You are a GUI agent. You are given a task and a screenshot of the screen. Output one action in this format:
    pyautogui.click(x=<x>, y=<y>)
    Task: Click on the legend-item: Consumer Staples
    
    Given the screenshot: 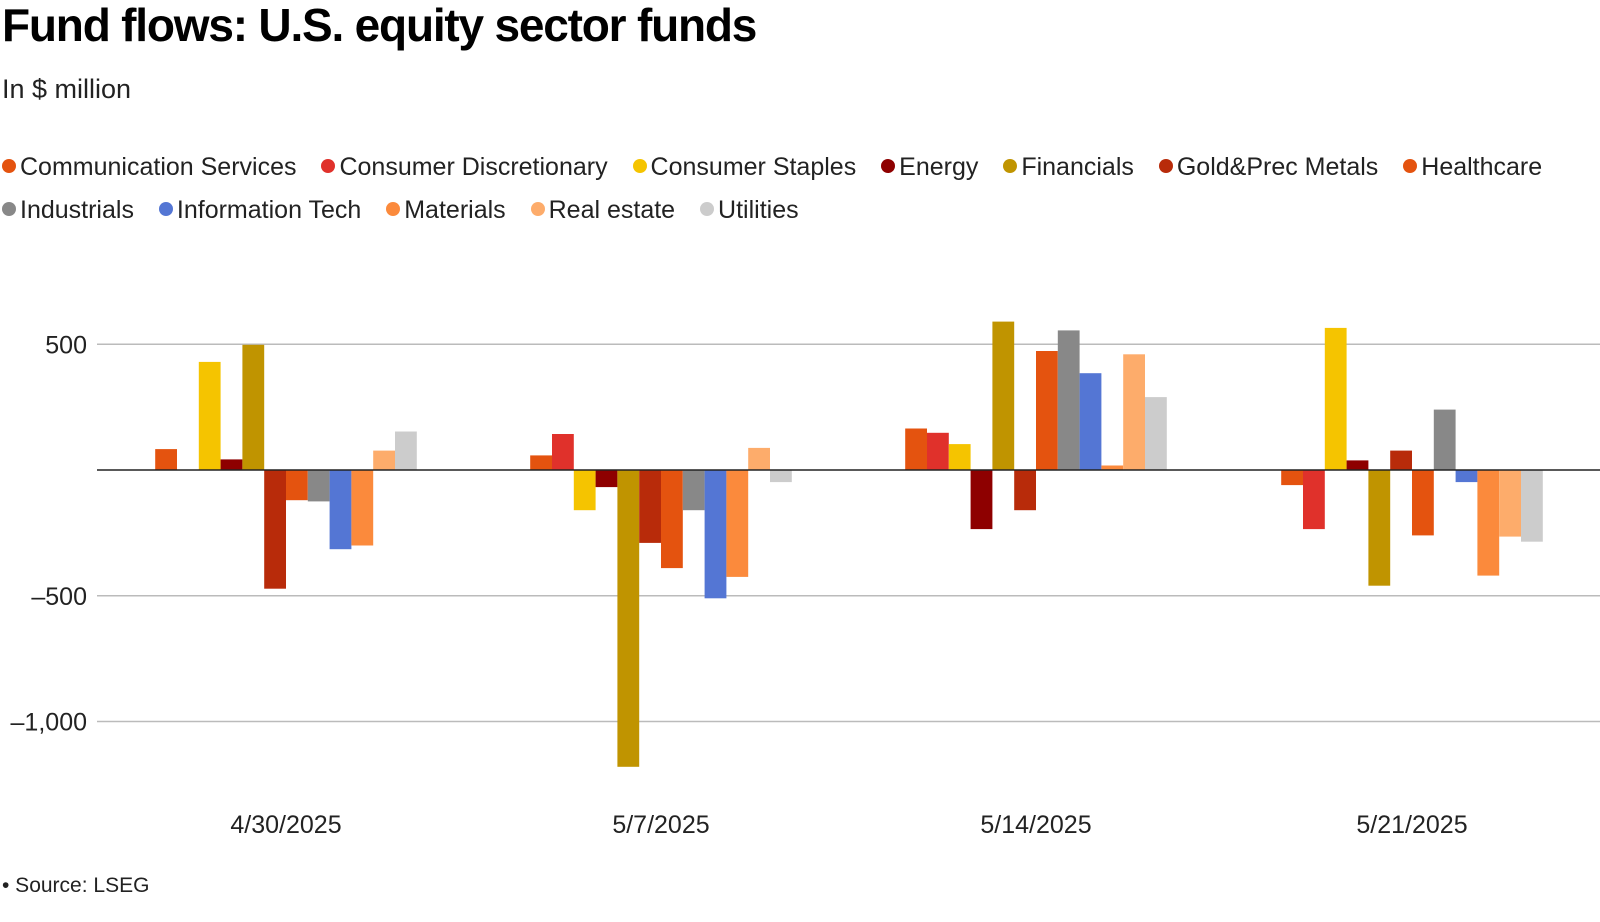 What is the action you would take?
    pyautogui.click(x=744, y=167)
    